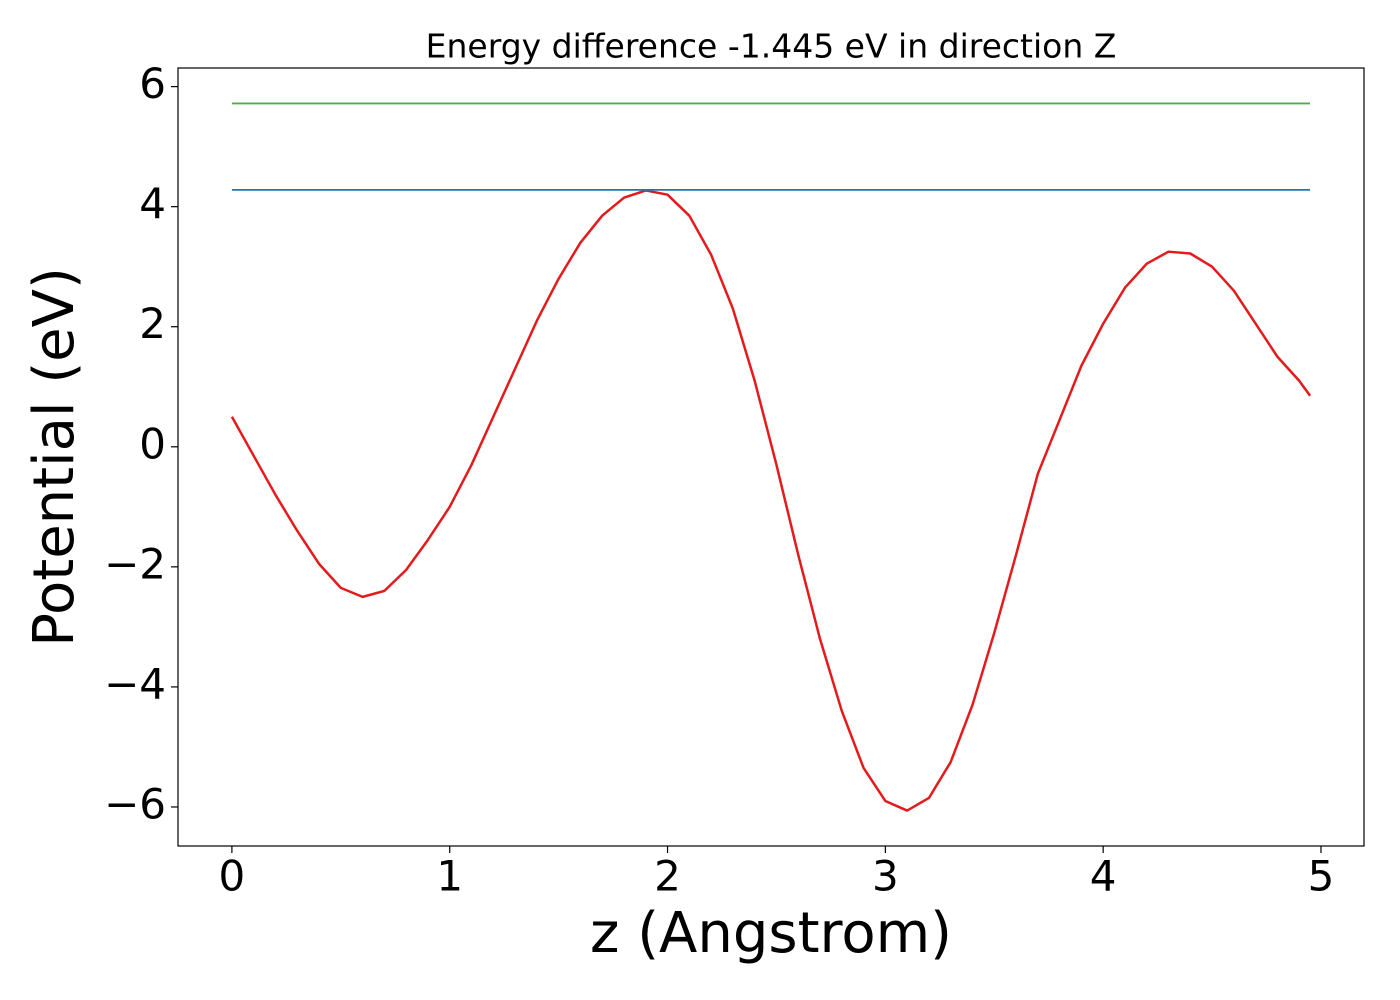 The image size is (1400, 1000). Describe the element at coordinates (135, 563) in the screenshot. I see `y-tick-label: −2` at that location.